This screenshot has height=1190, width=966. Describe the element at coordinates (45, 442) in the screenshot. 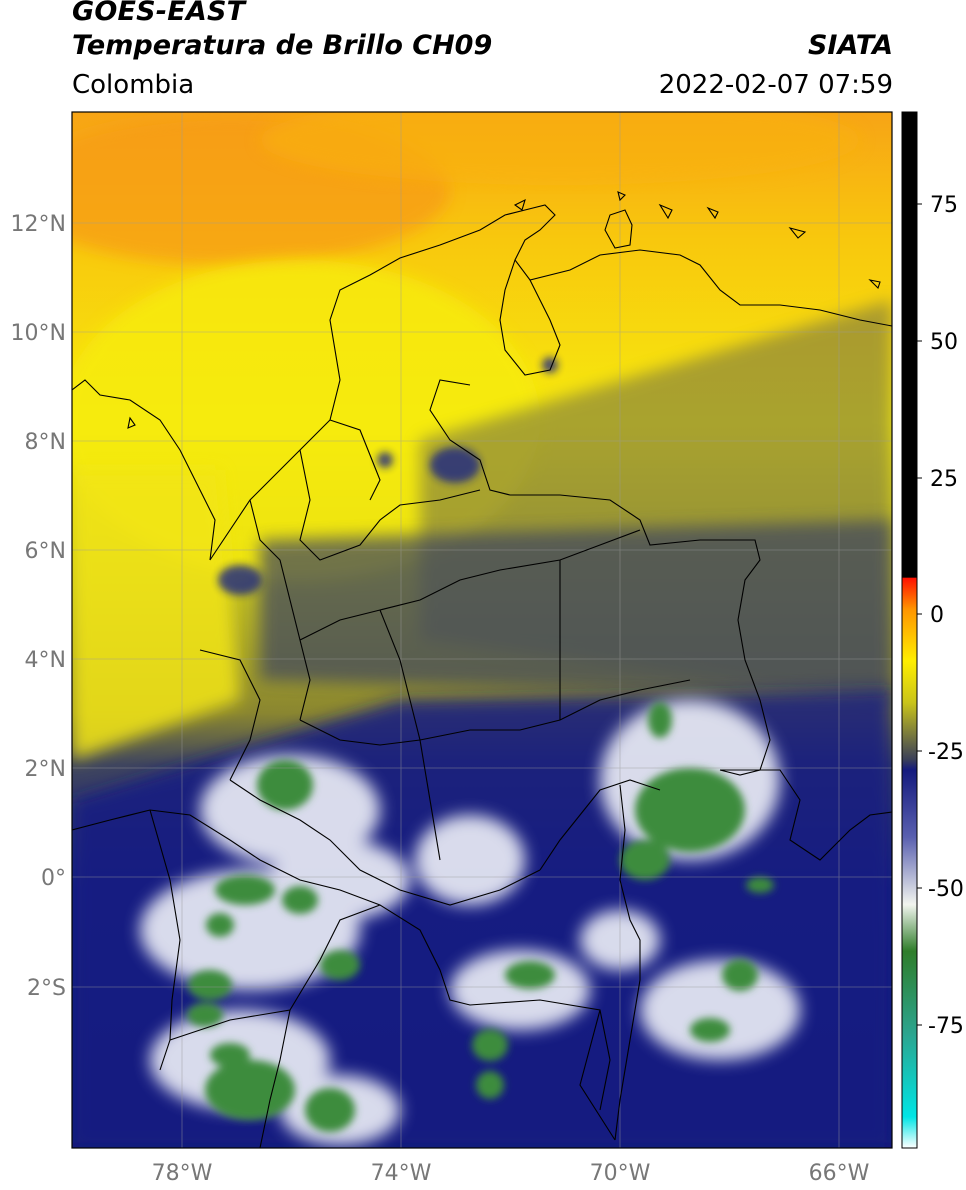

I see `lat-label-8n: 8°N` at that location.